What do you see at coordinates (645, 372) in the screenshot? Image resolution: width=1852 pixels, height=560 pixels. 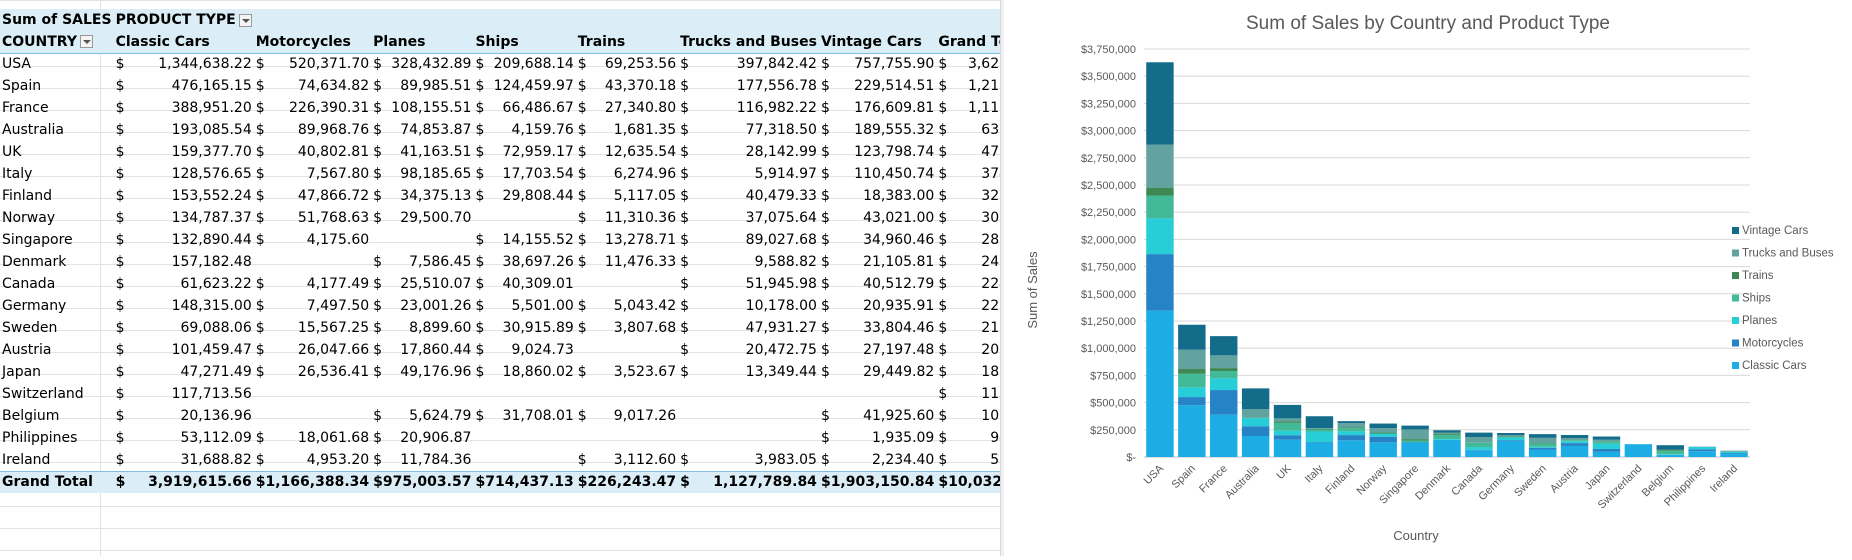 I see `sales-value: 3,523.67` at bounding box center [645, 372].